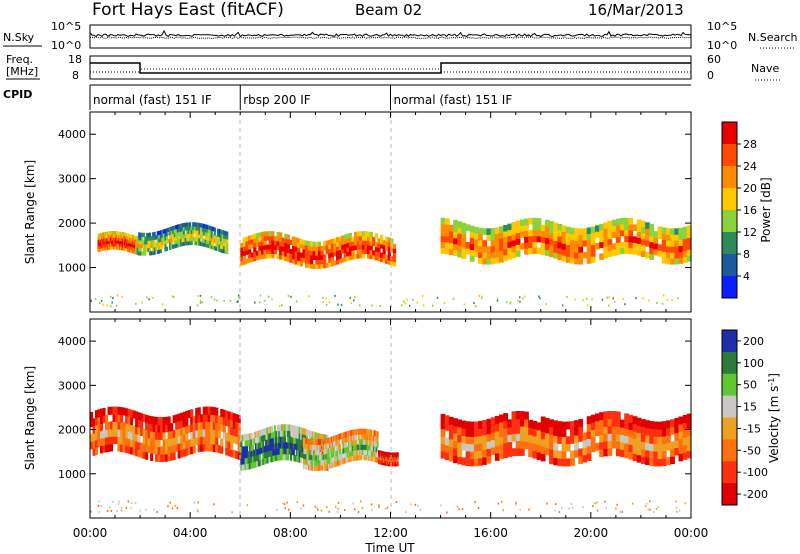  Describe the element at coordinates (750, 166) in the screenshot. I see `power-colorbar-tick-label: 24` at that location.